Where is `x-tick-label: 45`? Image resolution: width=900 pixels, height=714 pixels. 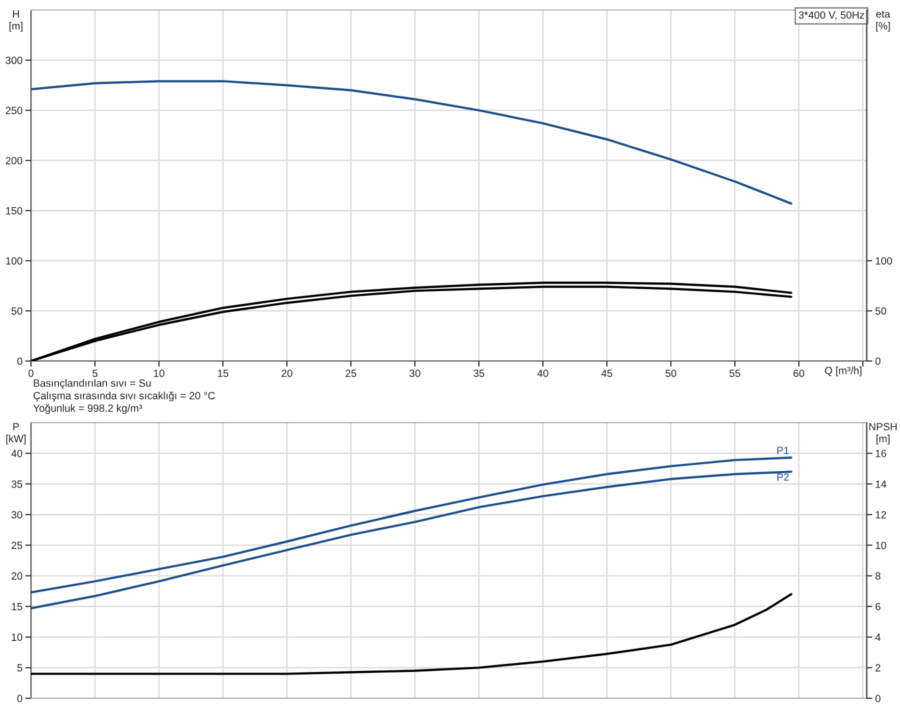
x-tick-label: 45 is located at coordinates (606, 373).